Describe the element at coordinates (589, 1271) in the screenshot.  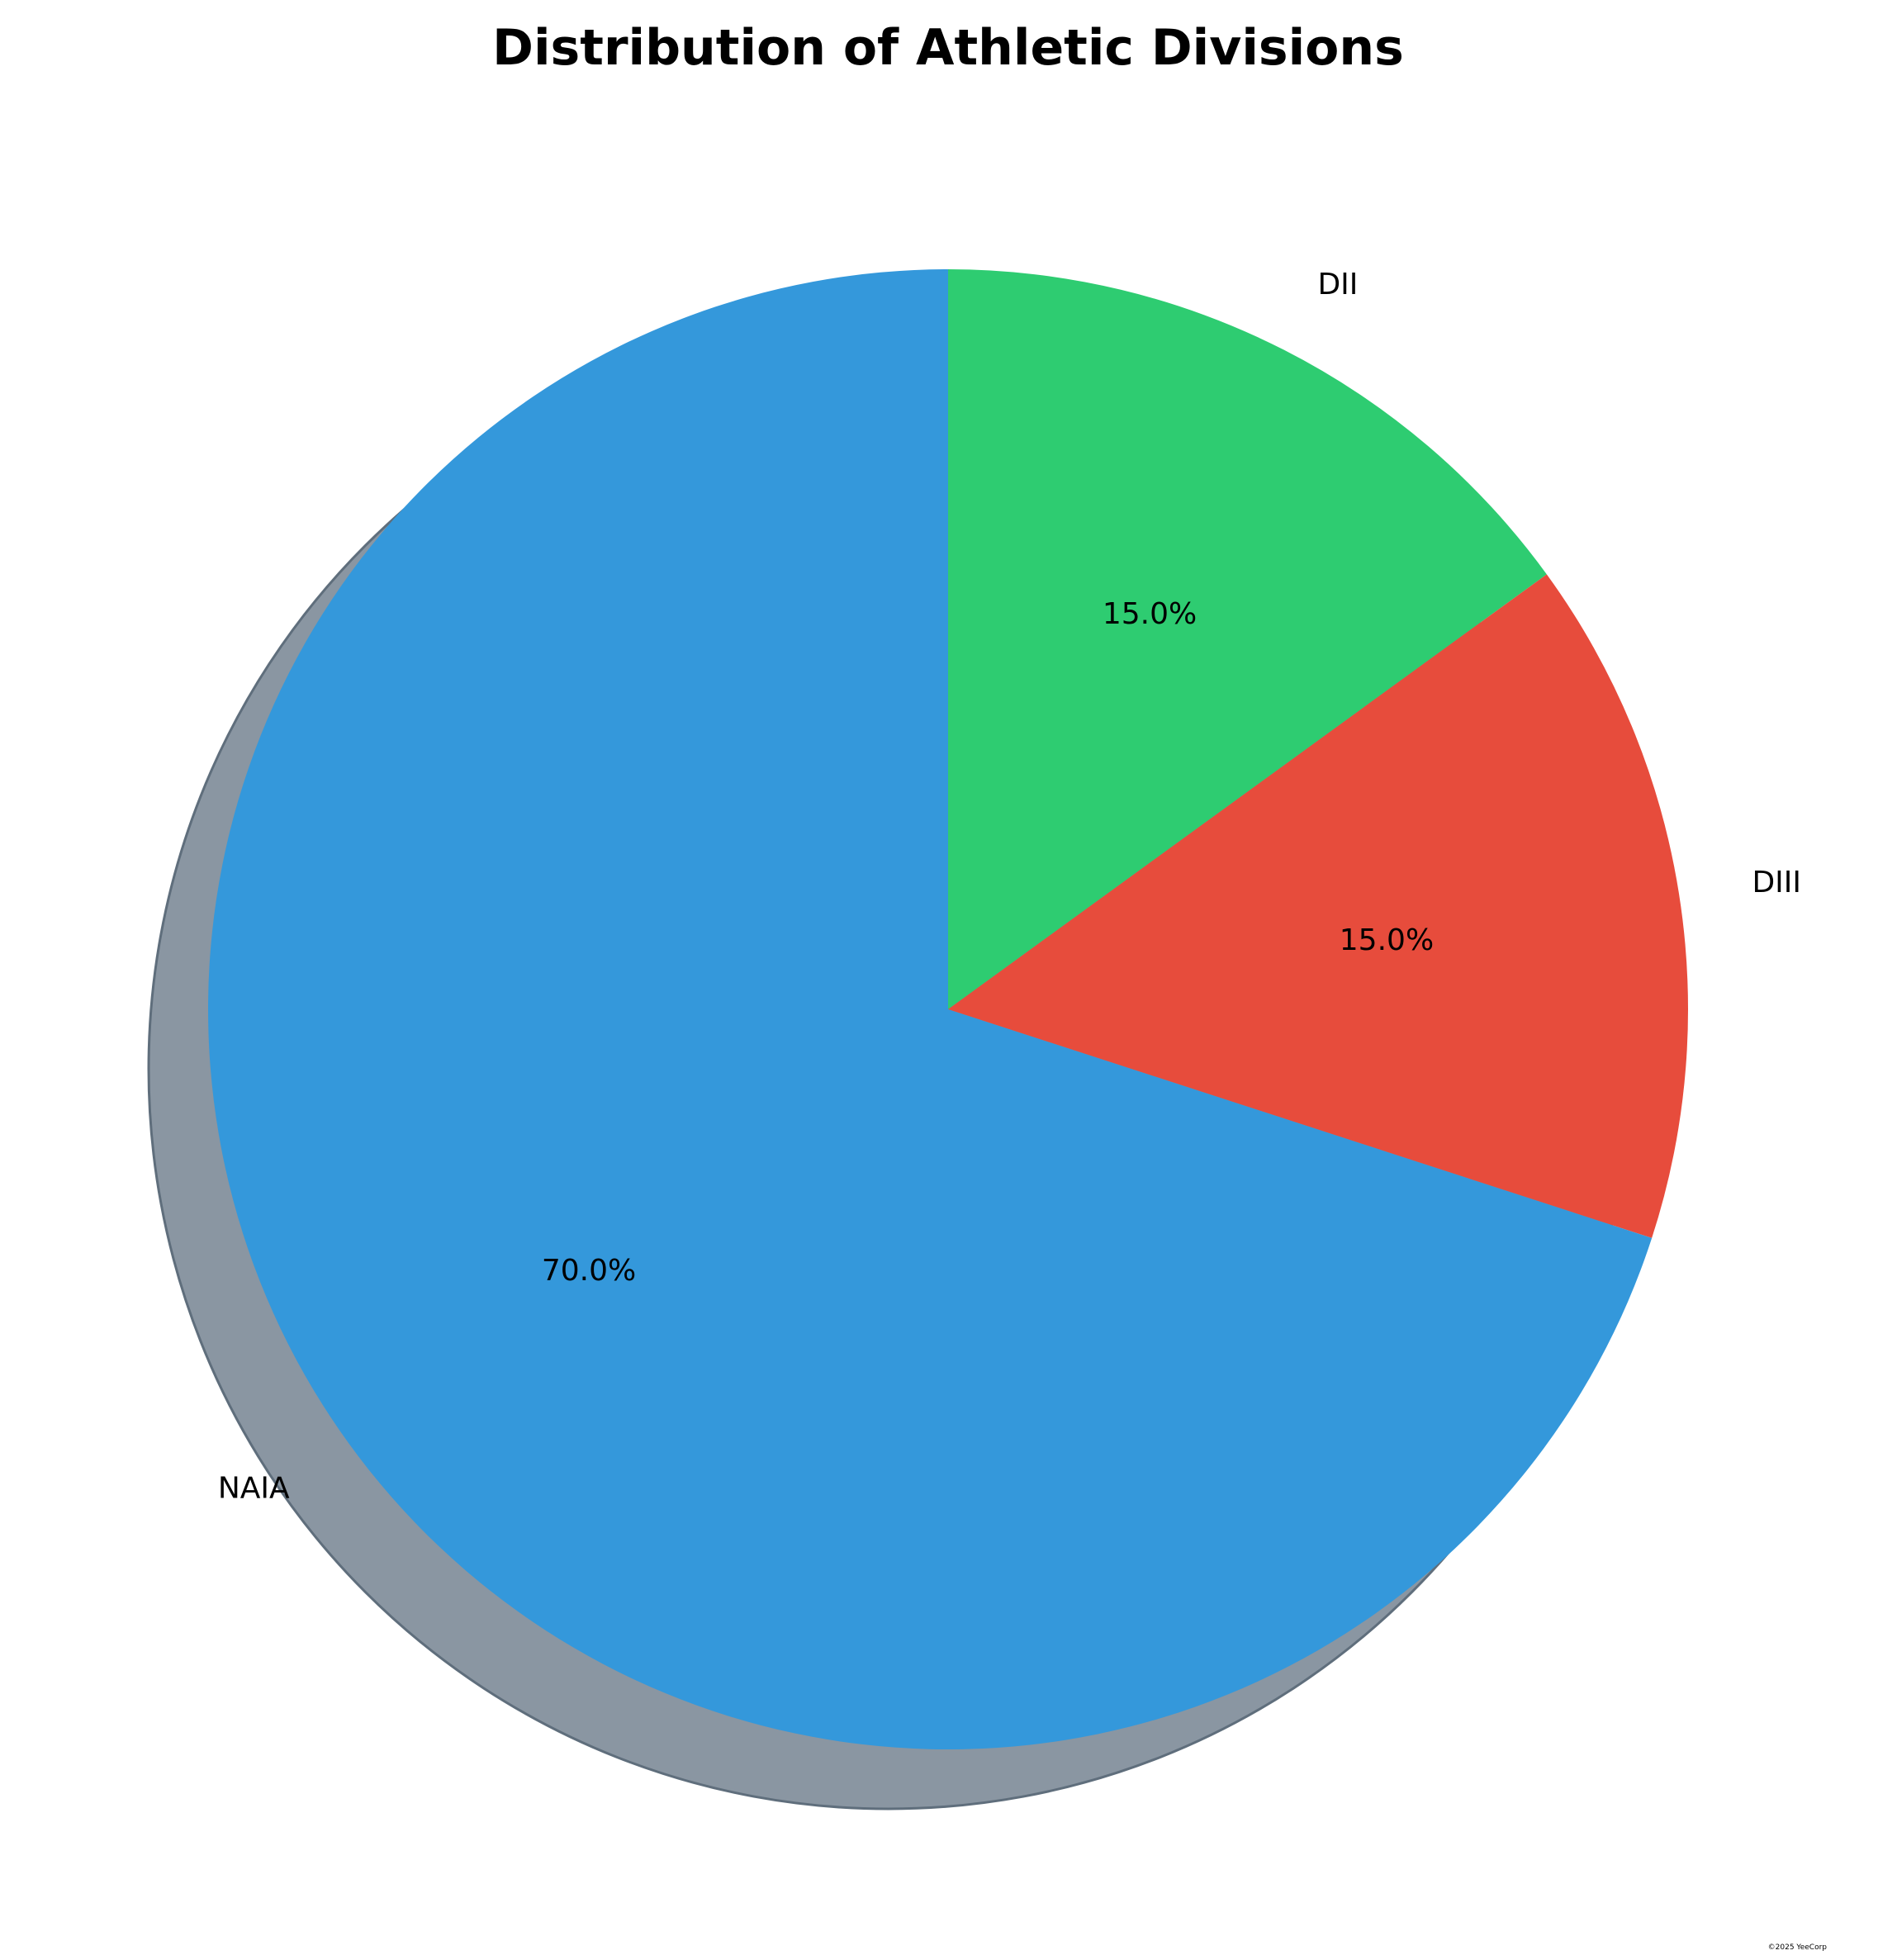
I see `slice-percent-naia: 70.0%` at that location.